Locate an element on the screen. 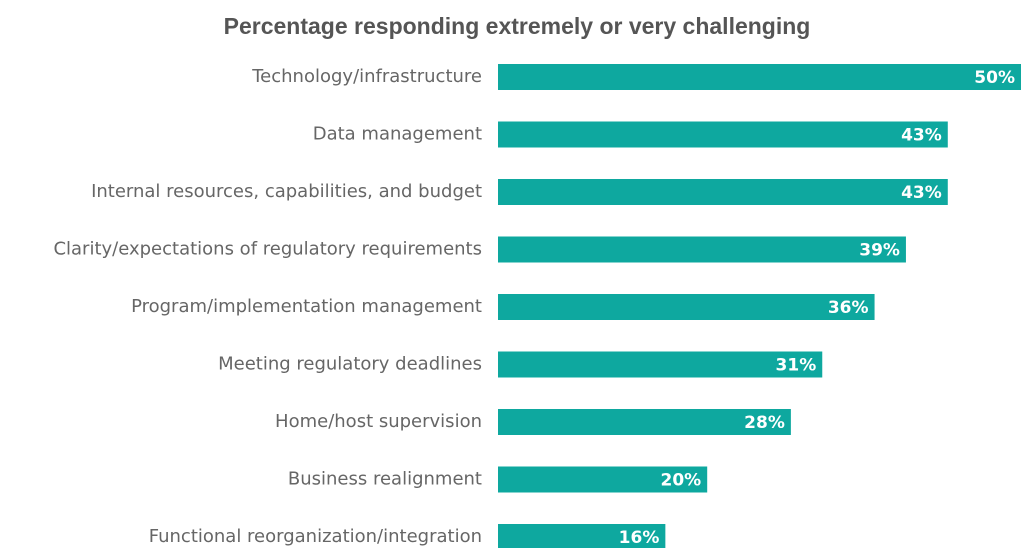  value-label: 31% is located at coordinates (796, 366).